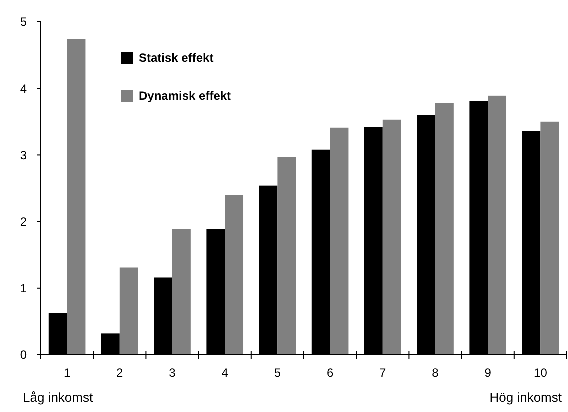  Describe the element at coordinates (120, 373) in the screenshot. I see `x-tick-label: 2` at that location.